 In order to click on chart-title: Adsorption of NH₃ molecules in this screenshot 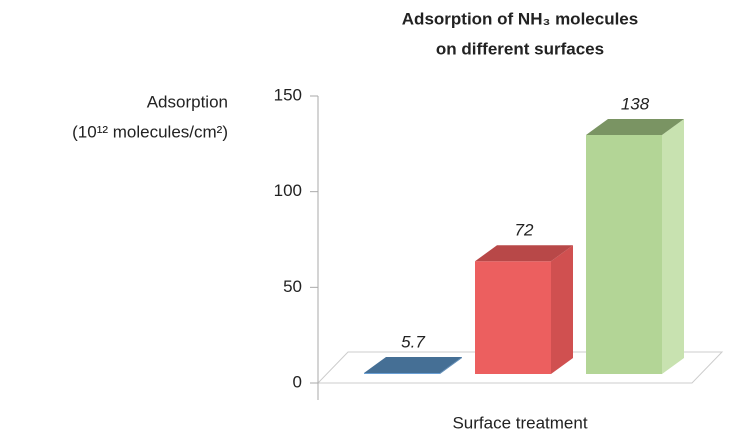, I will do `click(520, 18)`.